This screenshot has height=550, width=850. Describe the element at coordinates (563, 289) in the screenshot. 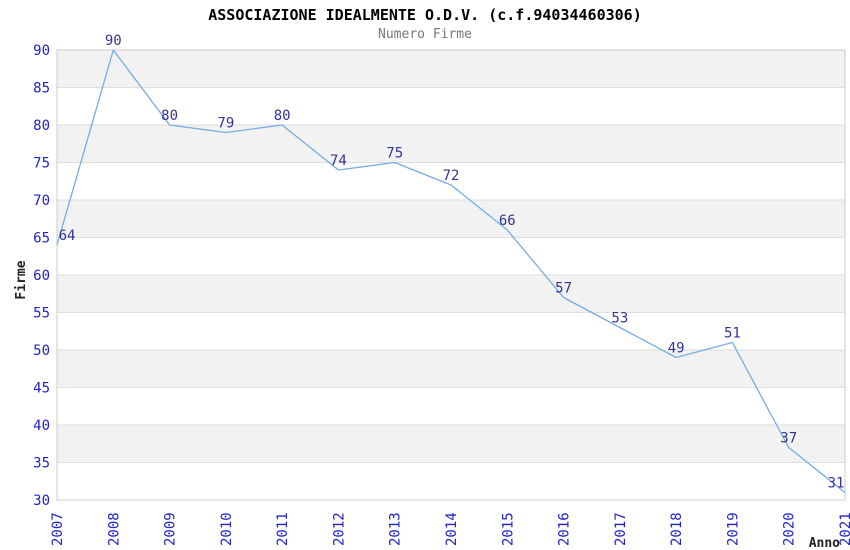

I see `data-label-2016: 57` at that location.